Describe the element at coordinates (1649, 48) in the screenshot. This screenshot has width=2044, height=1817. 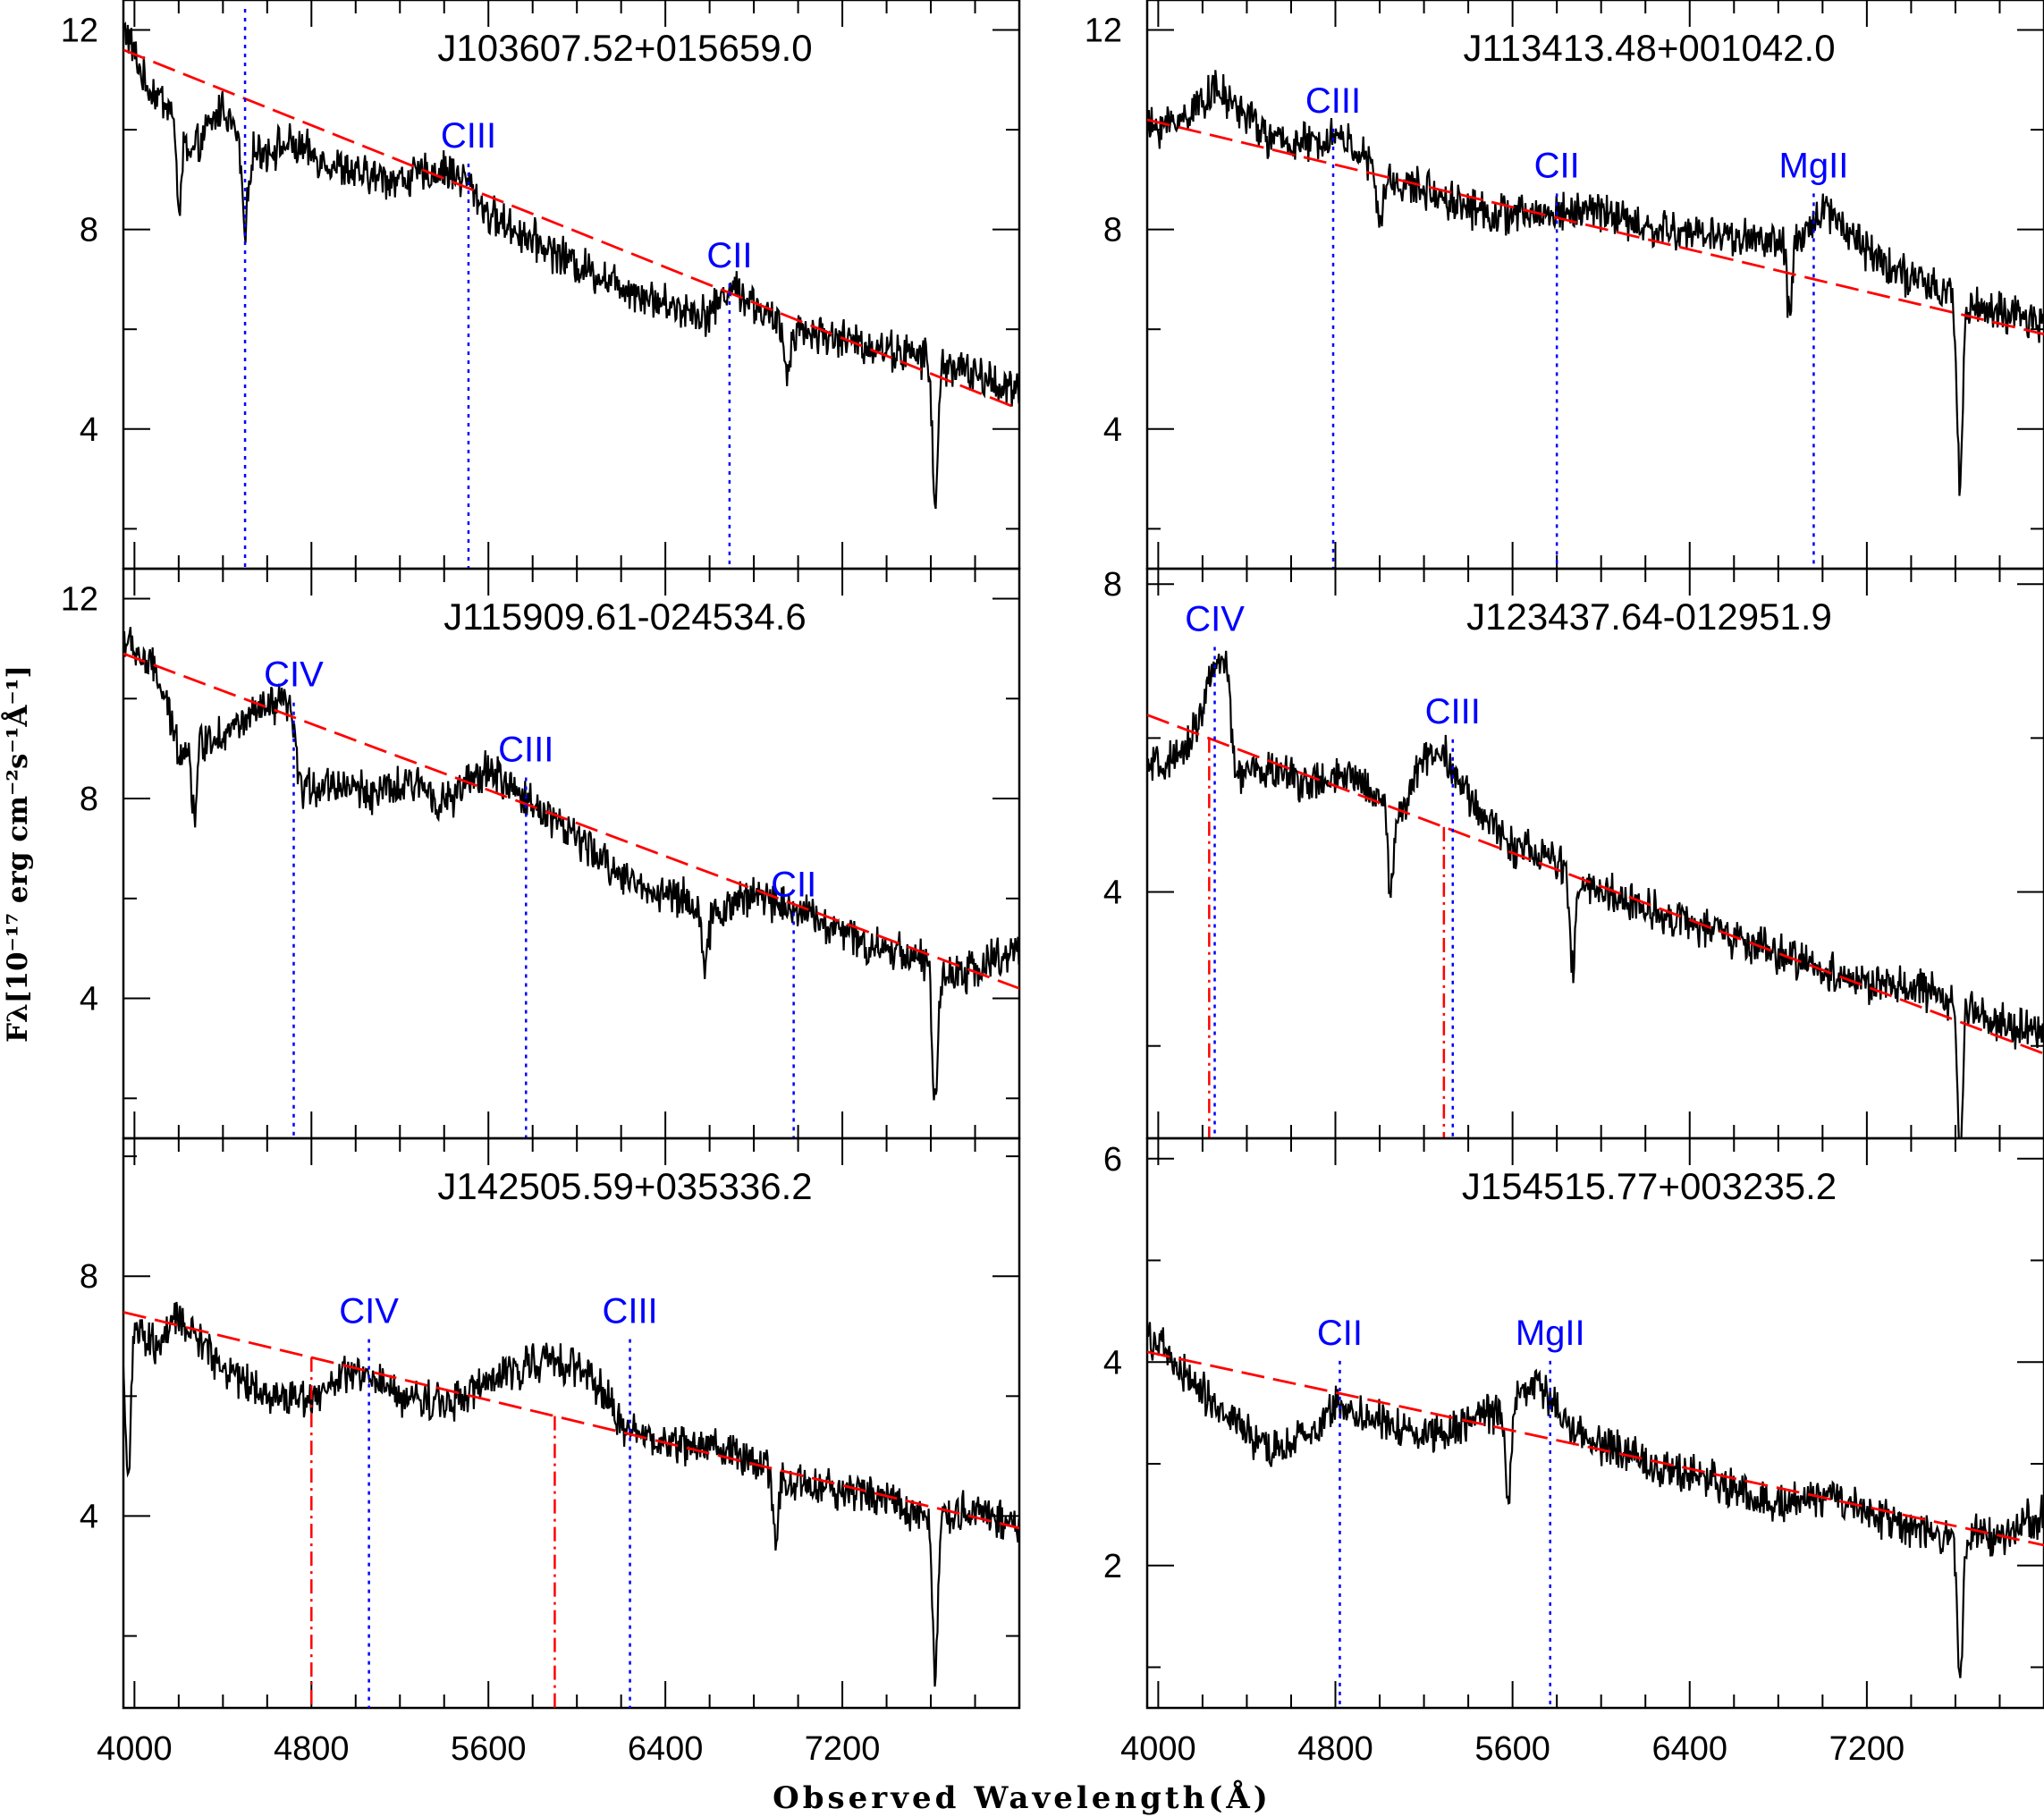
I see `panel-title: J113413.48+001042.0` at that location.